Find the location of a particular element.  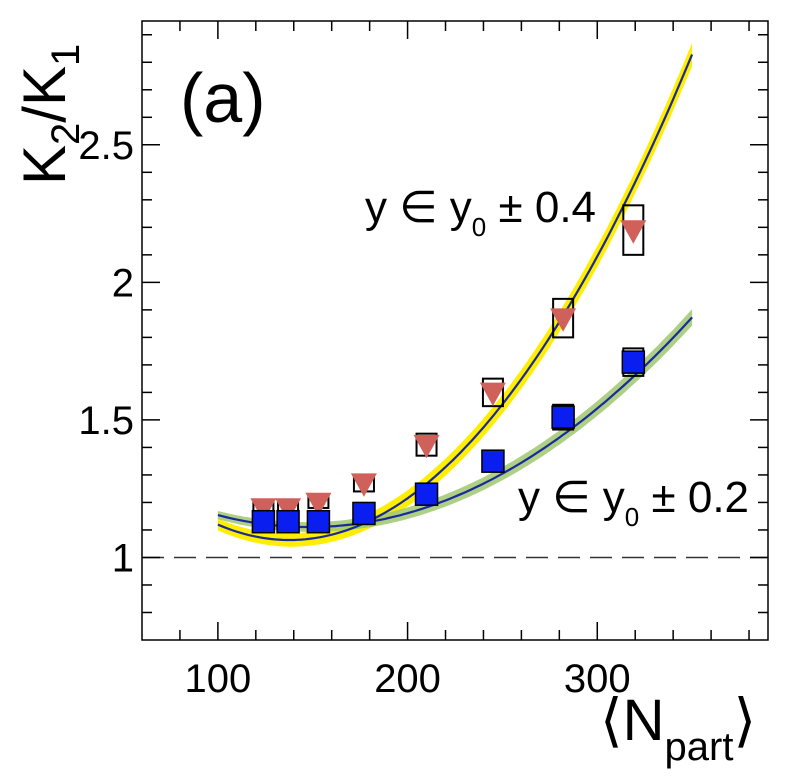

series-label-lower: y ∈ y0 ± 0.2 is located at coordinates (633, 502).